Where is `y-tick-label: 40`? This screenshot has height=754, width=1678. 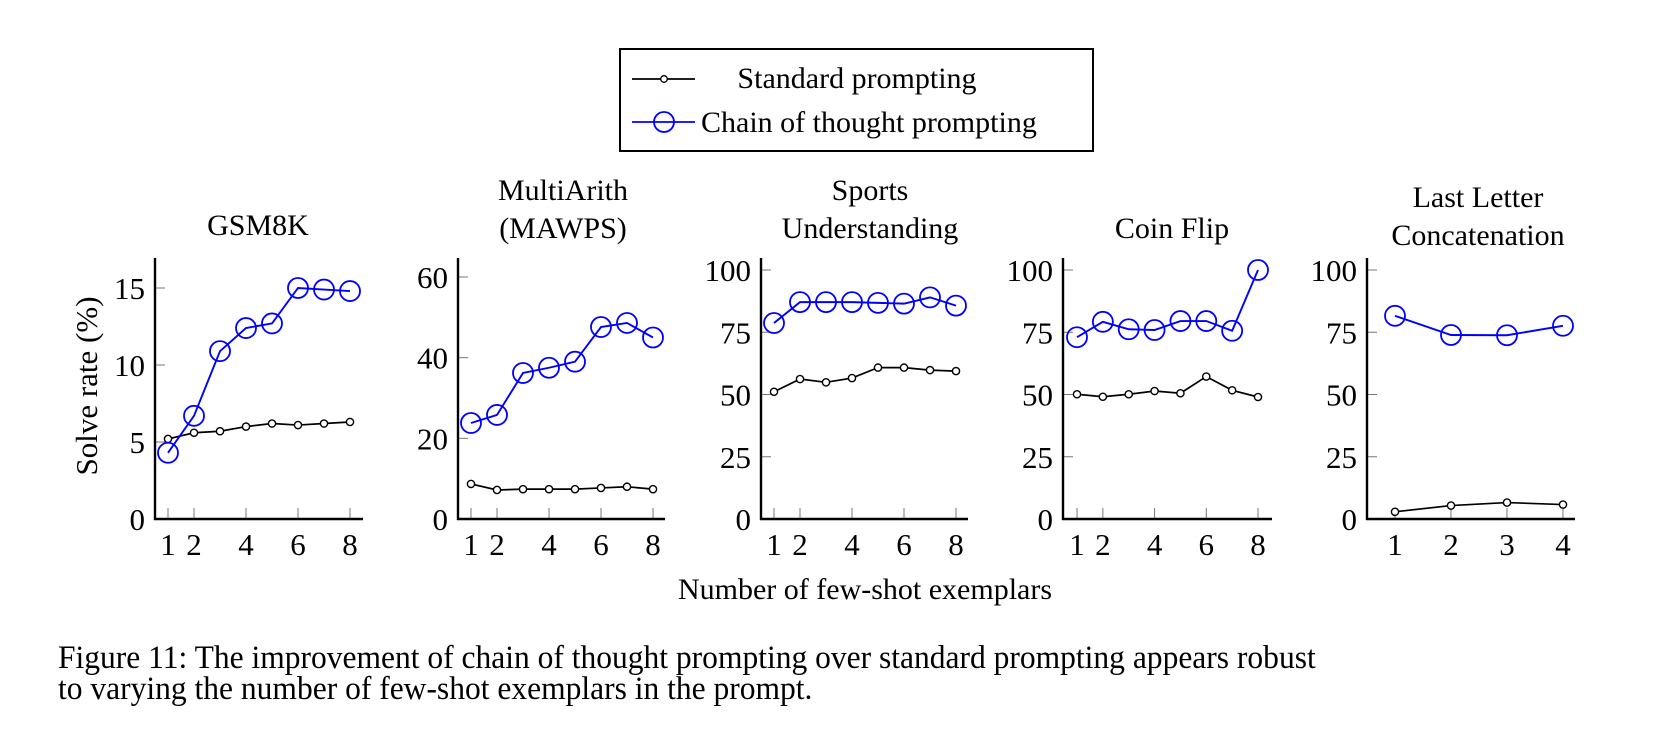
y-tick-label: 40 is located at coordinates (432, 358).